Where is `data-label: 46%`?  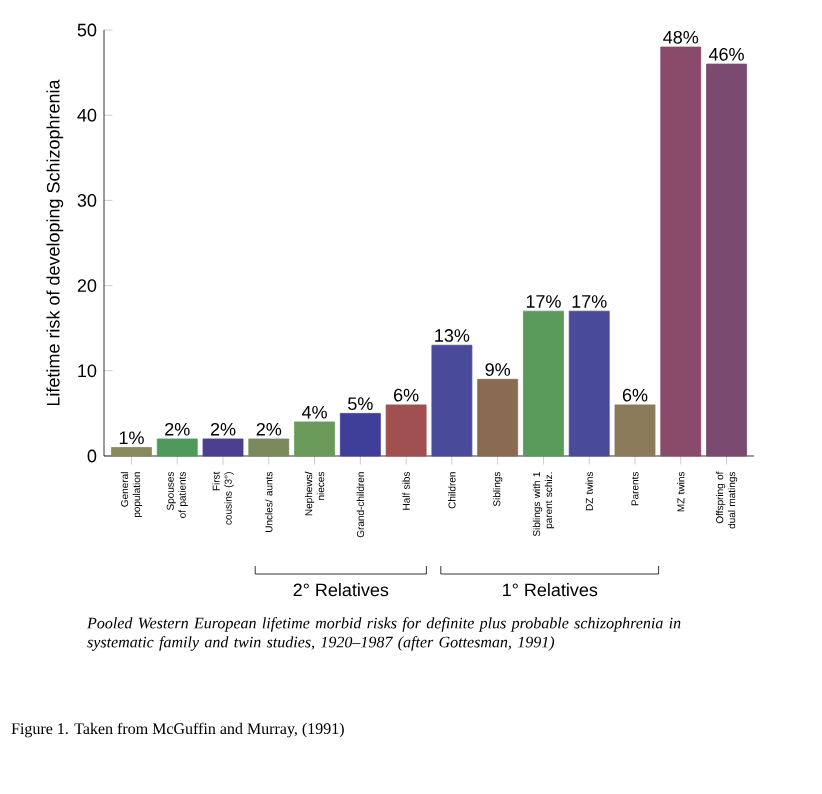
data-label: 46% is located at coordinates (726, 54).